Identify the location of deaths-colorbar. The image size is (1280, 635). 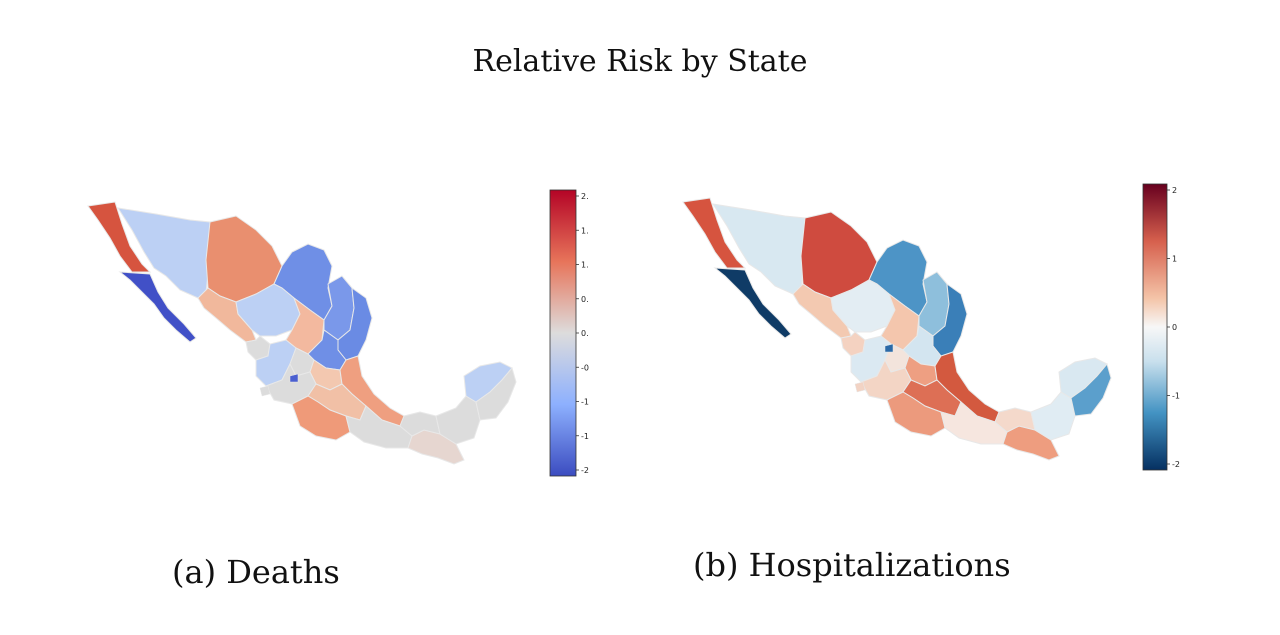
(563, 333).